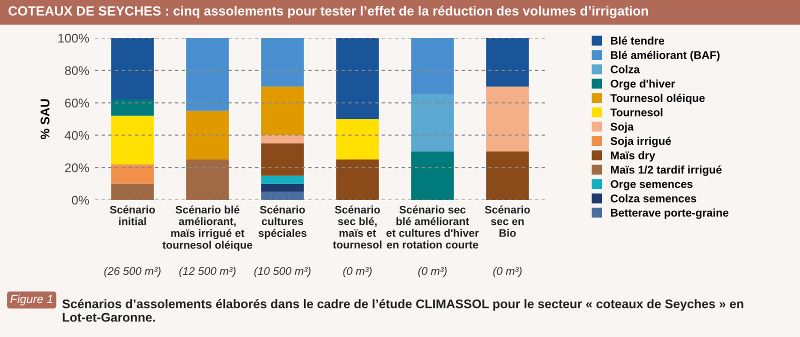 This screenshot has width=800, height=337. What do you see at coordinates (653, 198) in the screenshot?
I see `legend-label: Colza semences` at bounding box center [653, 198].